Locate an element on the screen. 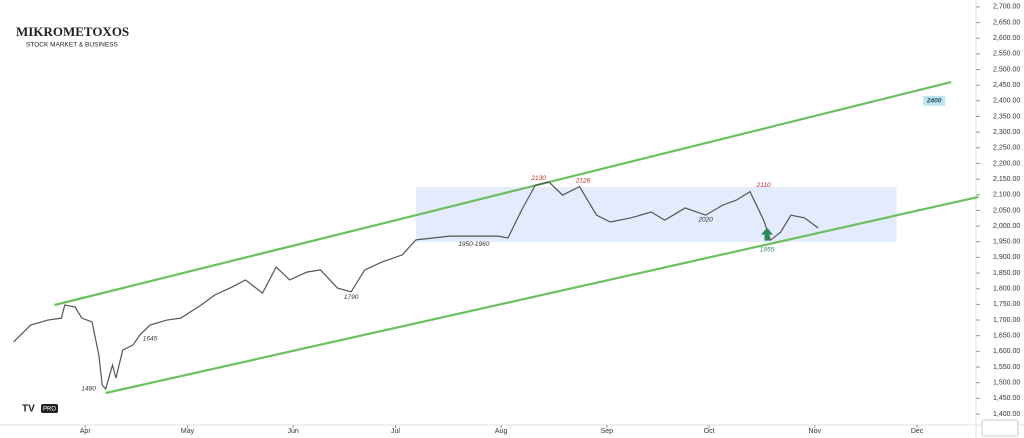  brand-box is located at coordinates (71, 38).